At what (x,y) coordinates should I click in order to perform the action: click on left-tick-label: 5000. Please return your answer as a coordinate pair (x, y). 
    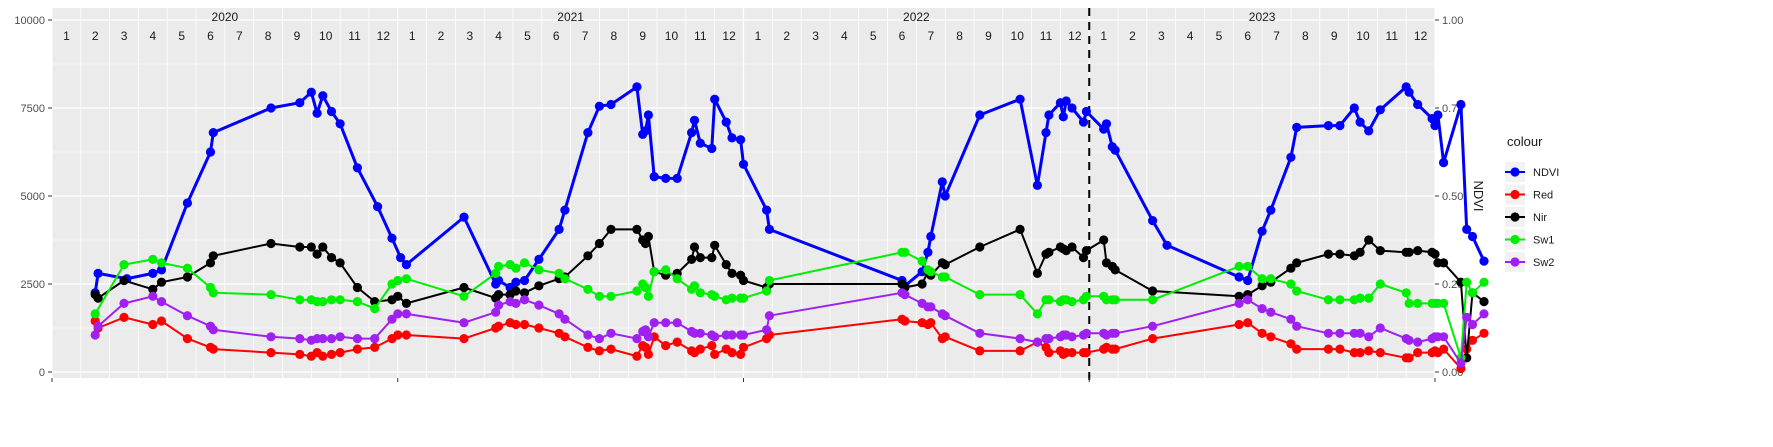
    Looking at the image, I should click on (33, 197).